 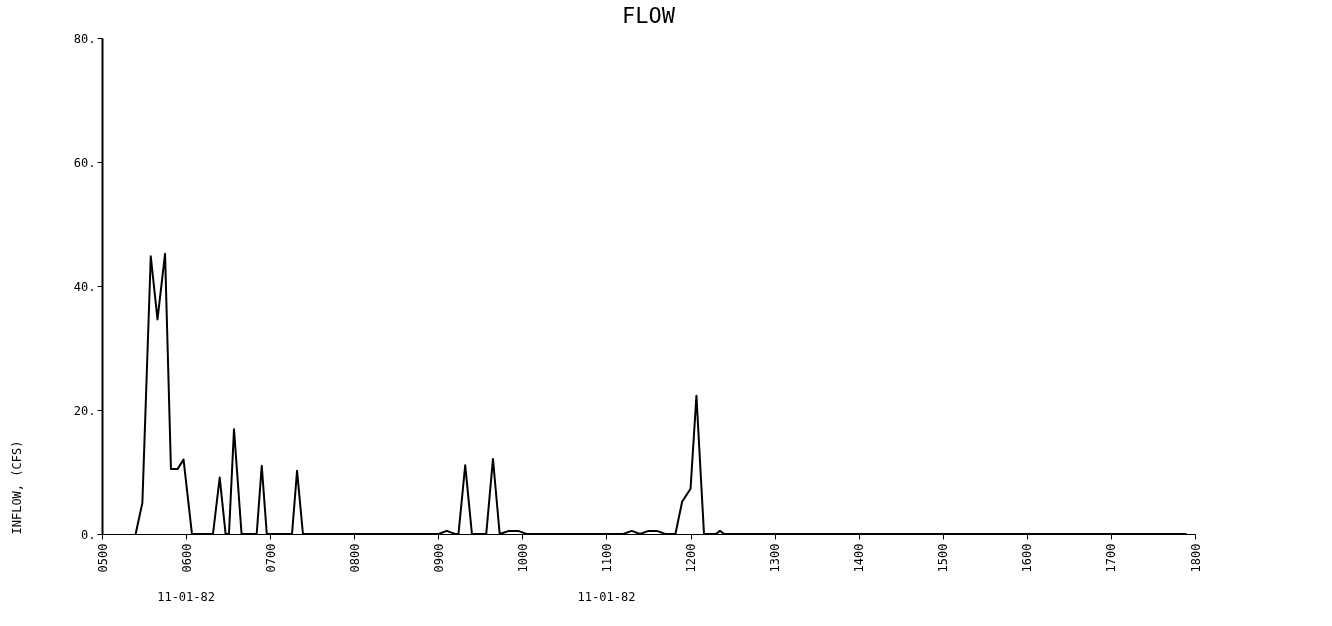 What do you see at coordinates (84, 162) in the screenshot?
I see `y-tick-label: 60.` at bounding box center [84, 162].